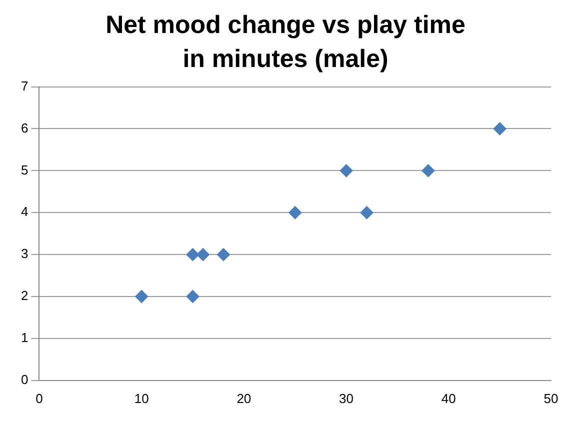 The image size is (571, 432). Describe the element at coordinates (24, 254) in the screenshot. I see `y-tick-label: 3` at that location.